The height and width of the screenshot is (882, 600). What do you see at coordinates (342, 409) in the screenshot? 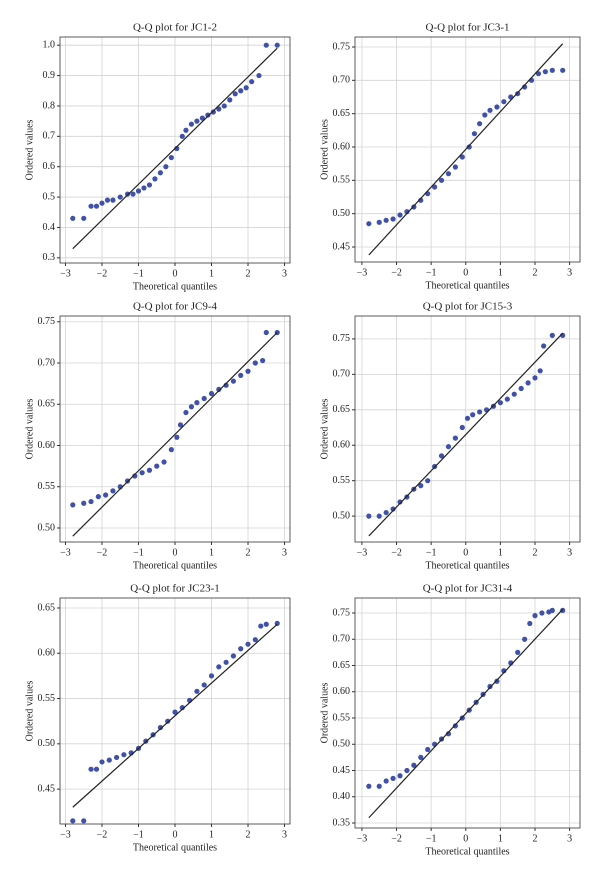
I see `y-tick-label: 0.65` at bounding box center [342, 409].